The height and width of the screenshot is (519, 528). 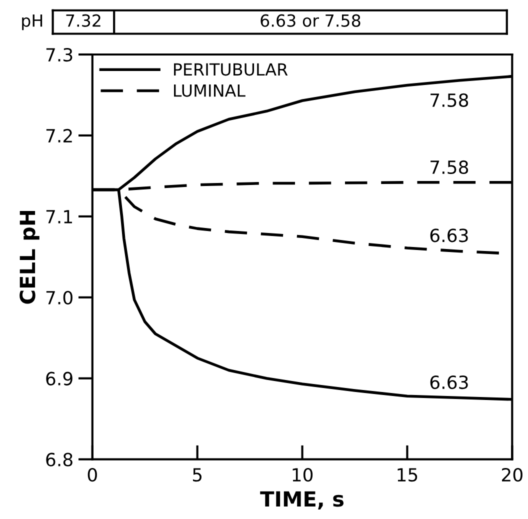 I want to click on y-tick-label: 7.2, so click(x=59, y=135).